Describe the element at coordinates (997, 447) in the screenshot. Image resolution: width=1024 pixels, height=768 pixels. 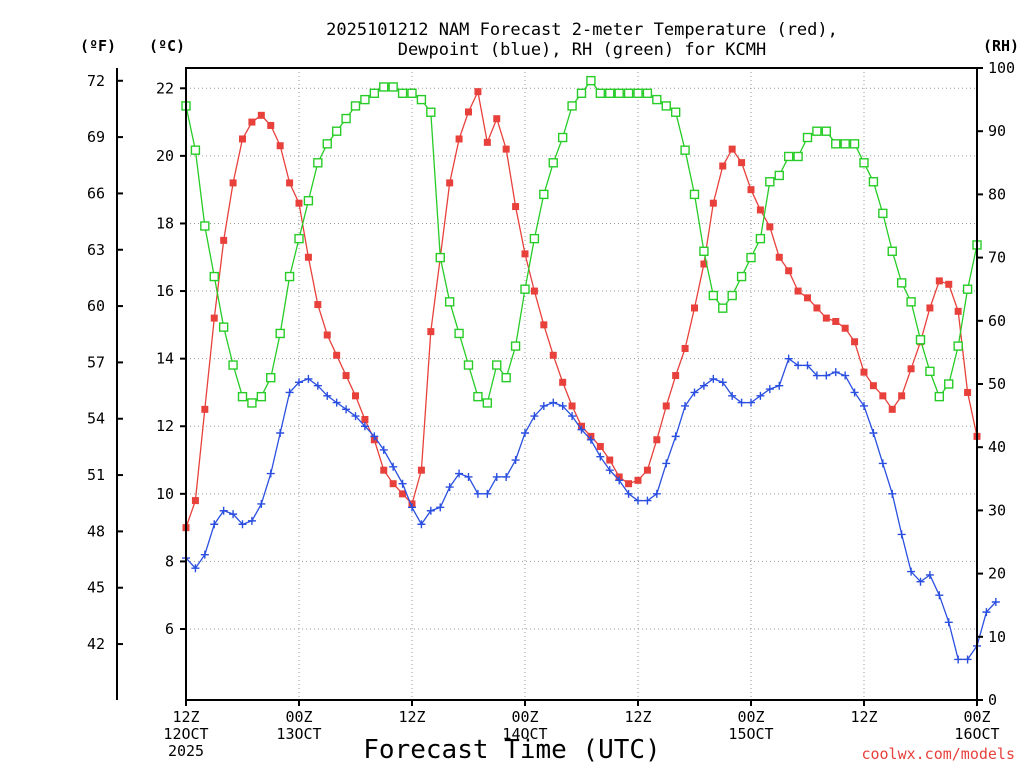
I see `rh-tick-label: 40` at that location.